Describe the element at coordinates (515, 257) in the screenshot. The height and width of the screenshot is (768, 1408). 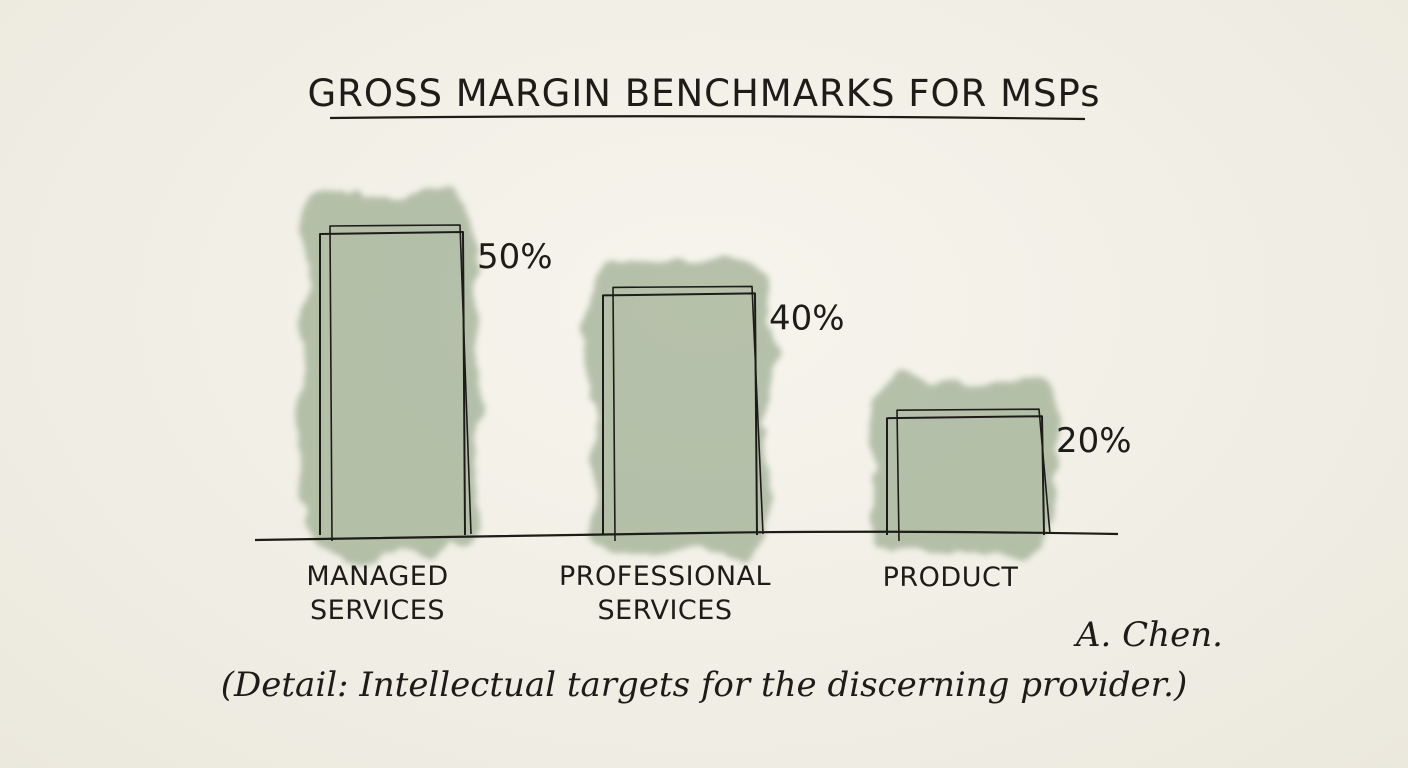
I see `value-label: 50%` at that location.